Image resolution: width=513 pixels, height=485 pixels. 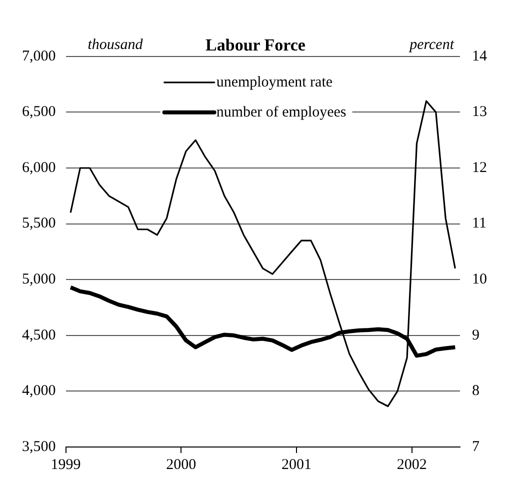 What do you see at coordinates (65, 464) in the screenshot?
I see `x-tick-label: 1999` at bounding box center [65, 464].